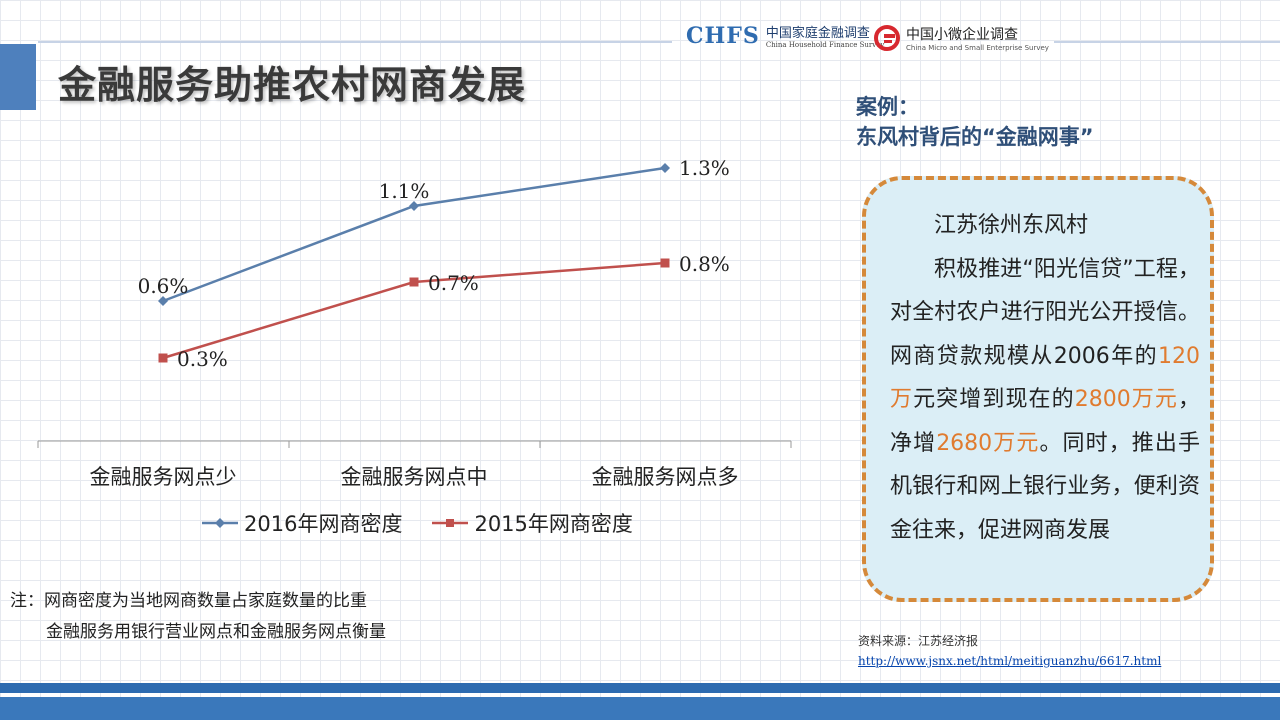 Image resolution: width=1280 pixels, height=720 pixels. Describe the element at coordinates (988, 443) in the screenshot. I see `case-highlight-2680: 2680万元` at that location.